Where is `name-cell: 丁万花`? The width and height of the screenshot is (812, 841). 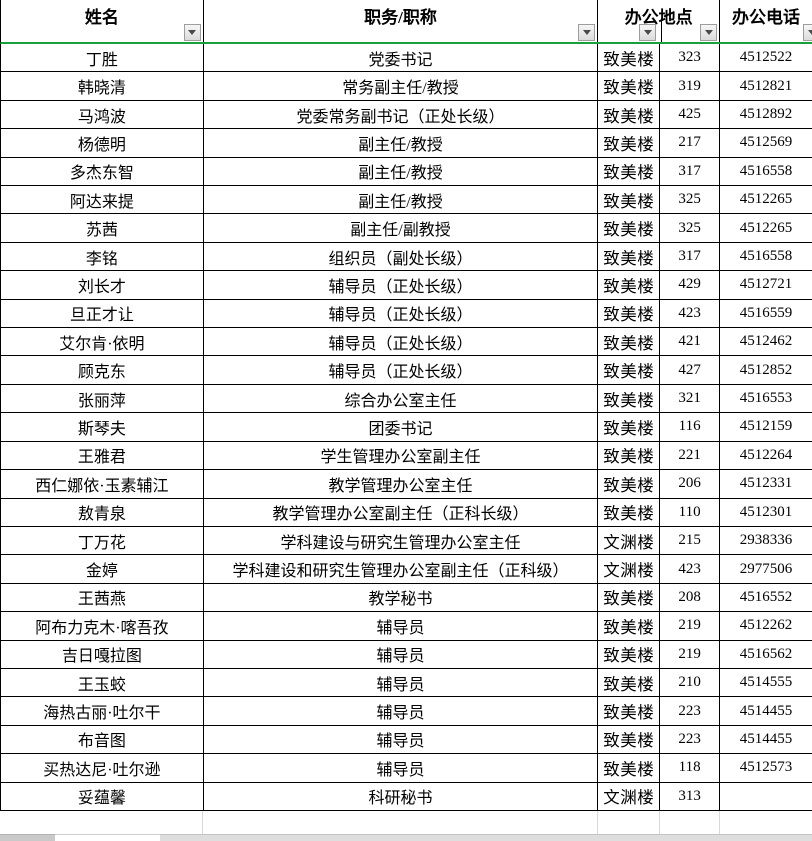
name-cell: 丁万花 is located at coordinates (102, 540).